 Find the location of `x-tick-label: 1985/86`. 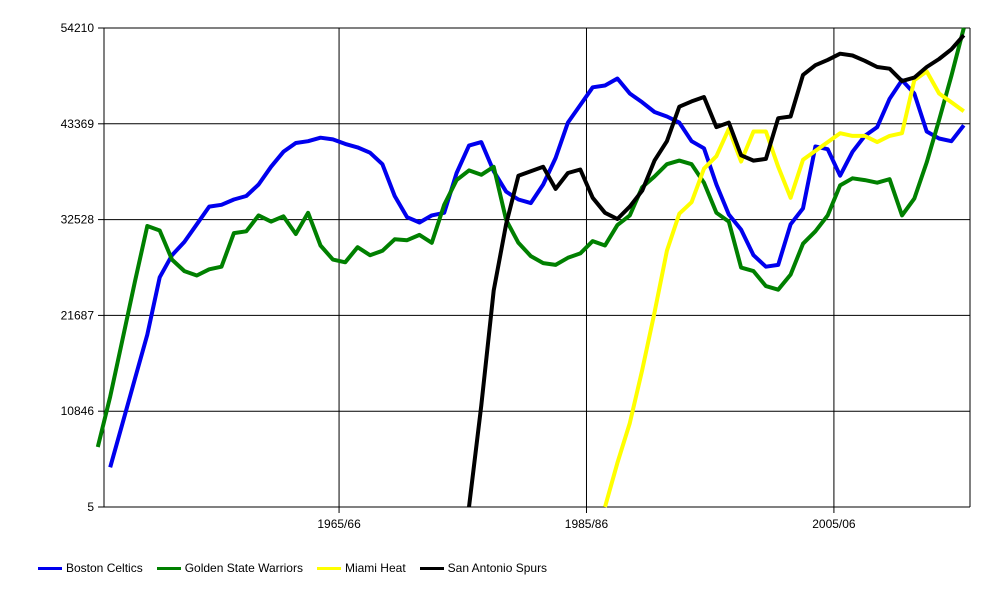

x-tick-label: 1985/86 is located at coordinates (587, 524).